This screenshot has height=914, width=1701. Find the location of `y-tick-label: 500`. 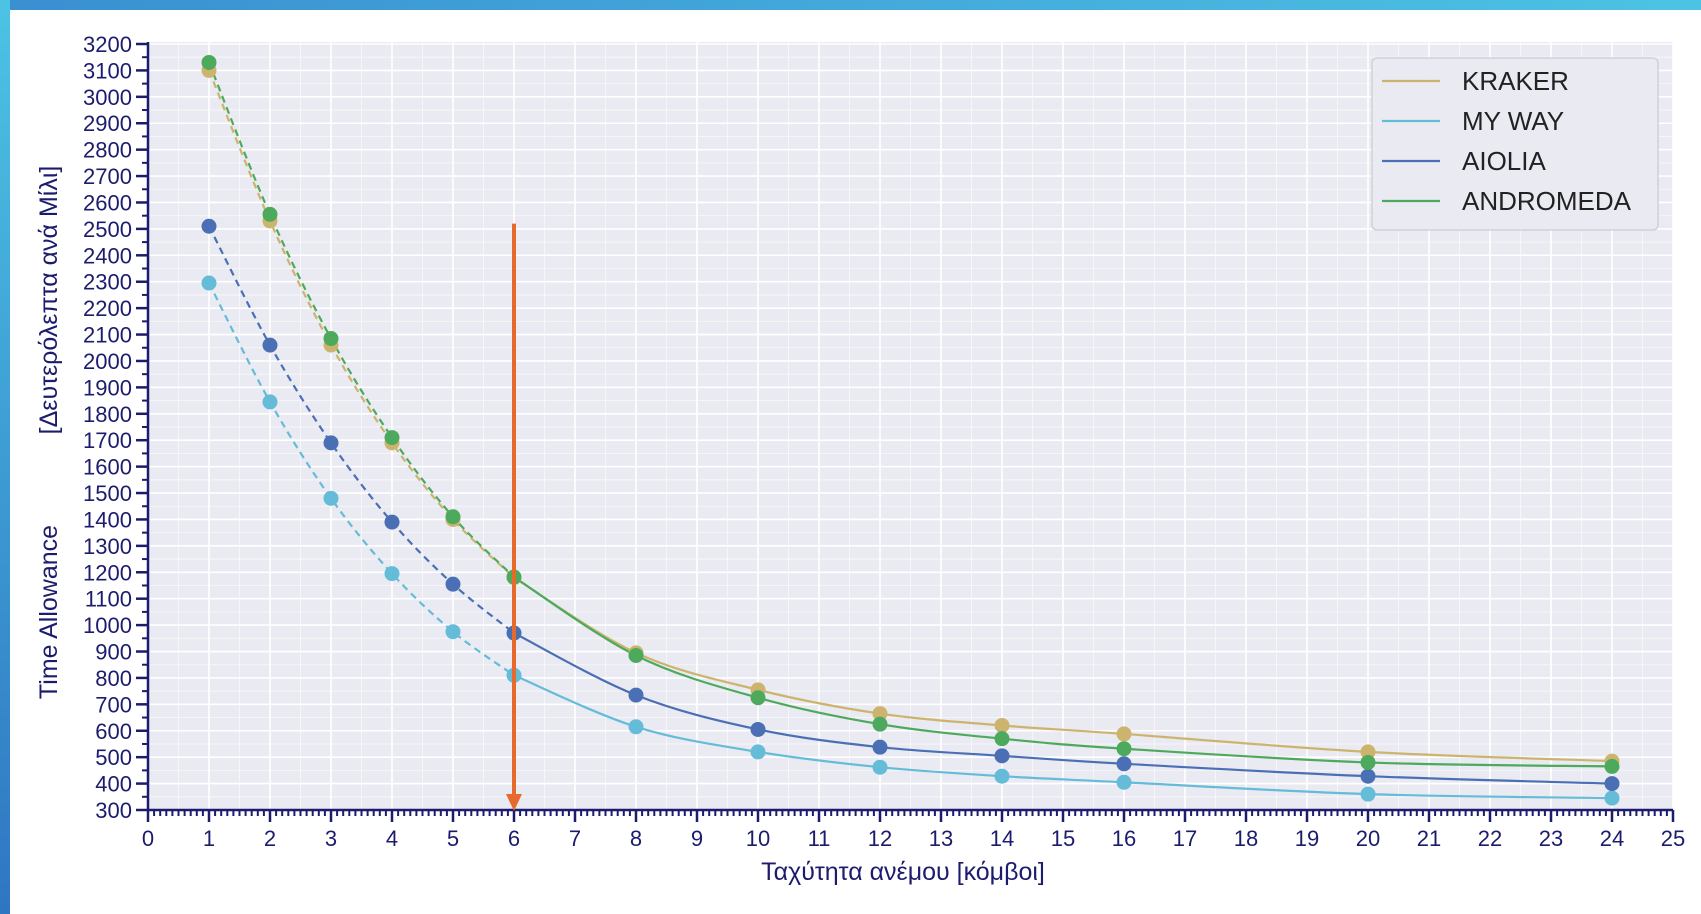

y-tick-label: 500 is located at coordinates (113, 757).